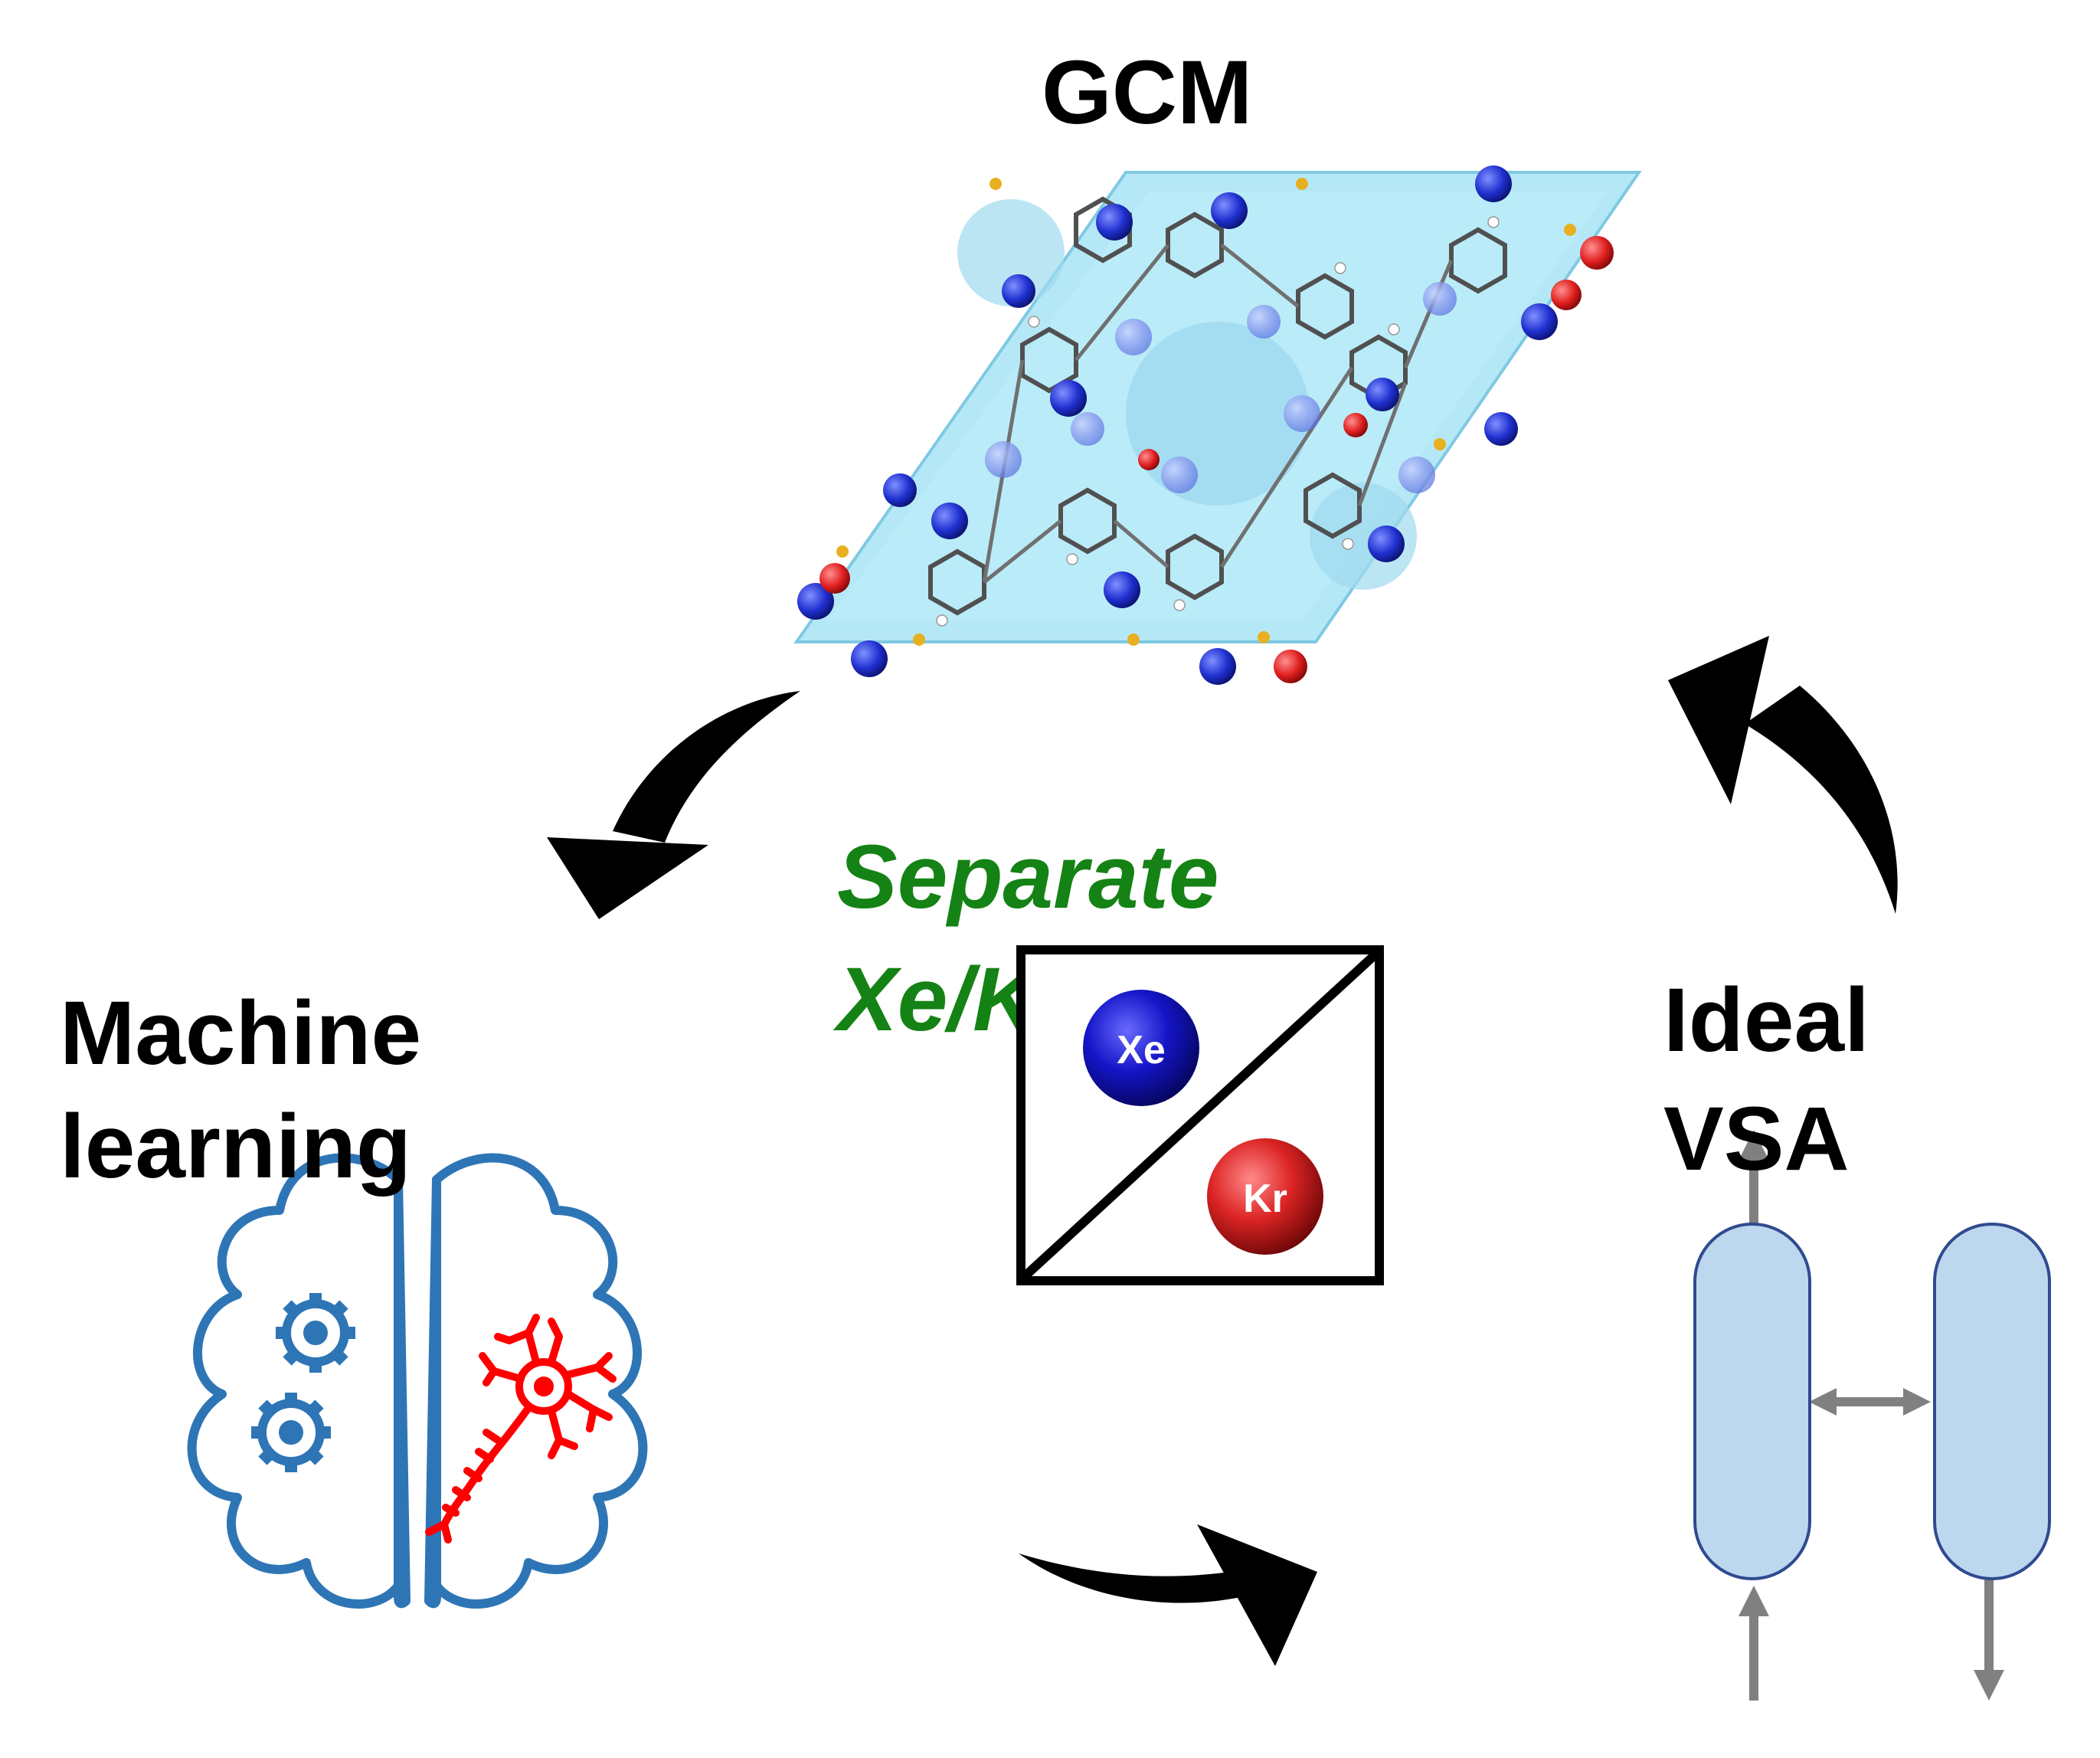  What do you see at coordinates (1265, 1200) in the screenshot?
I see `kr-atom-label: Kr` at bounding box center [1265, 1200].